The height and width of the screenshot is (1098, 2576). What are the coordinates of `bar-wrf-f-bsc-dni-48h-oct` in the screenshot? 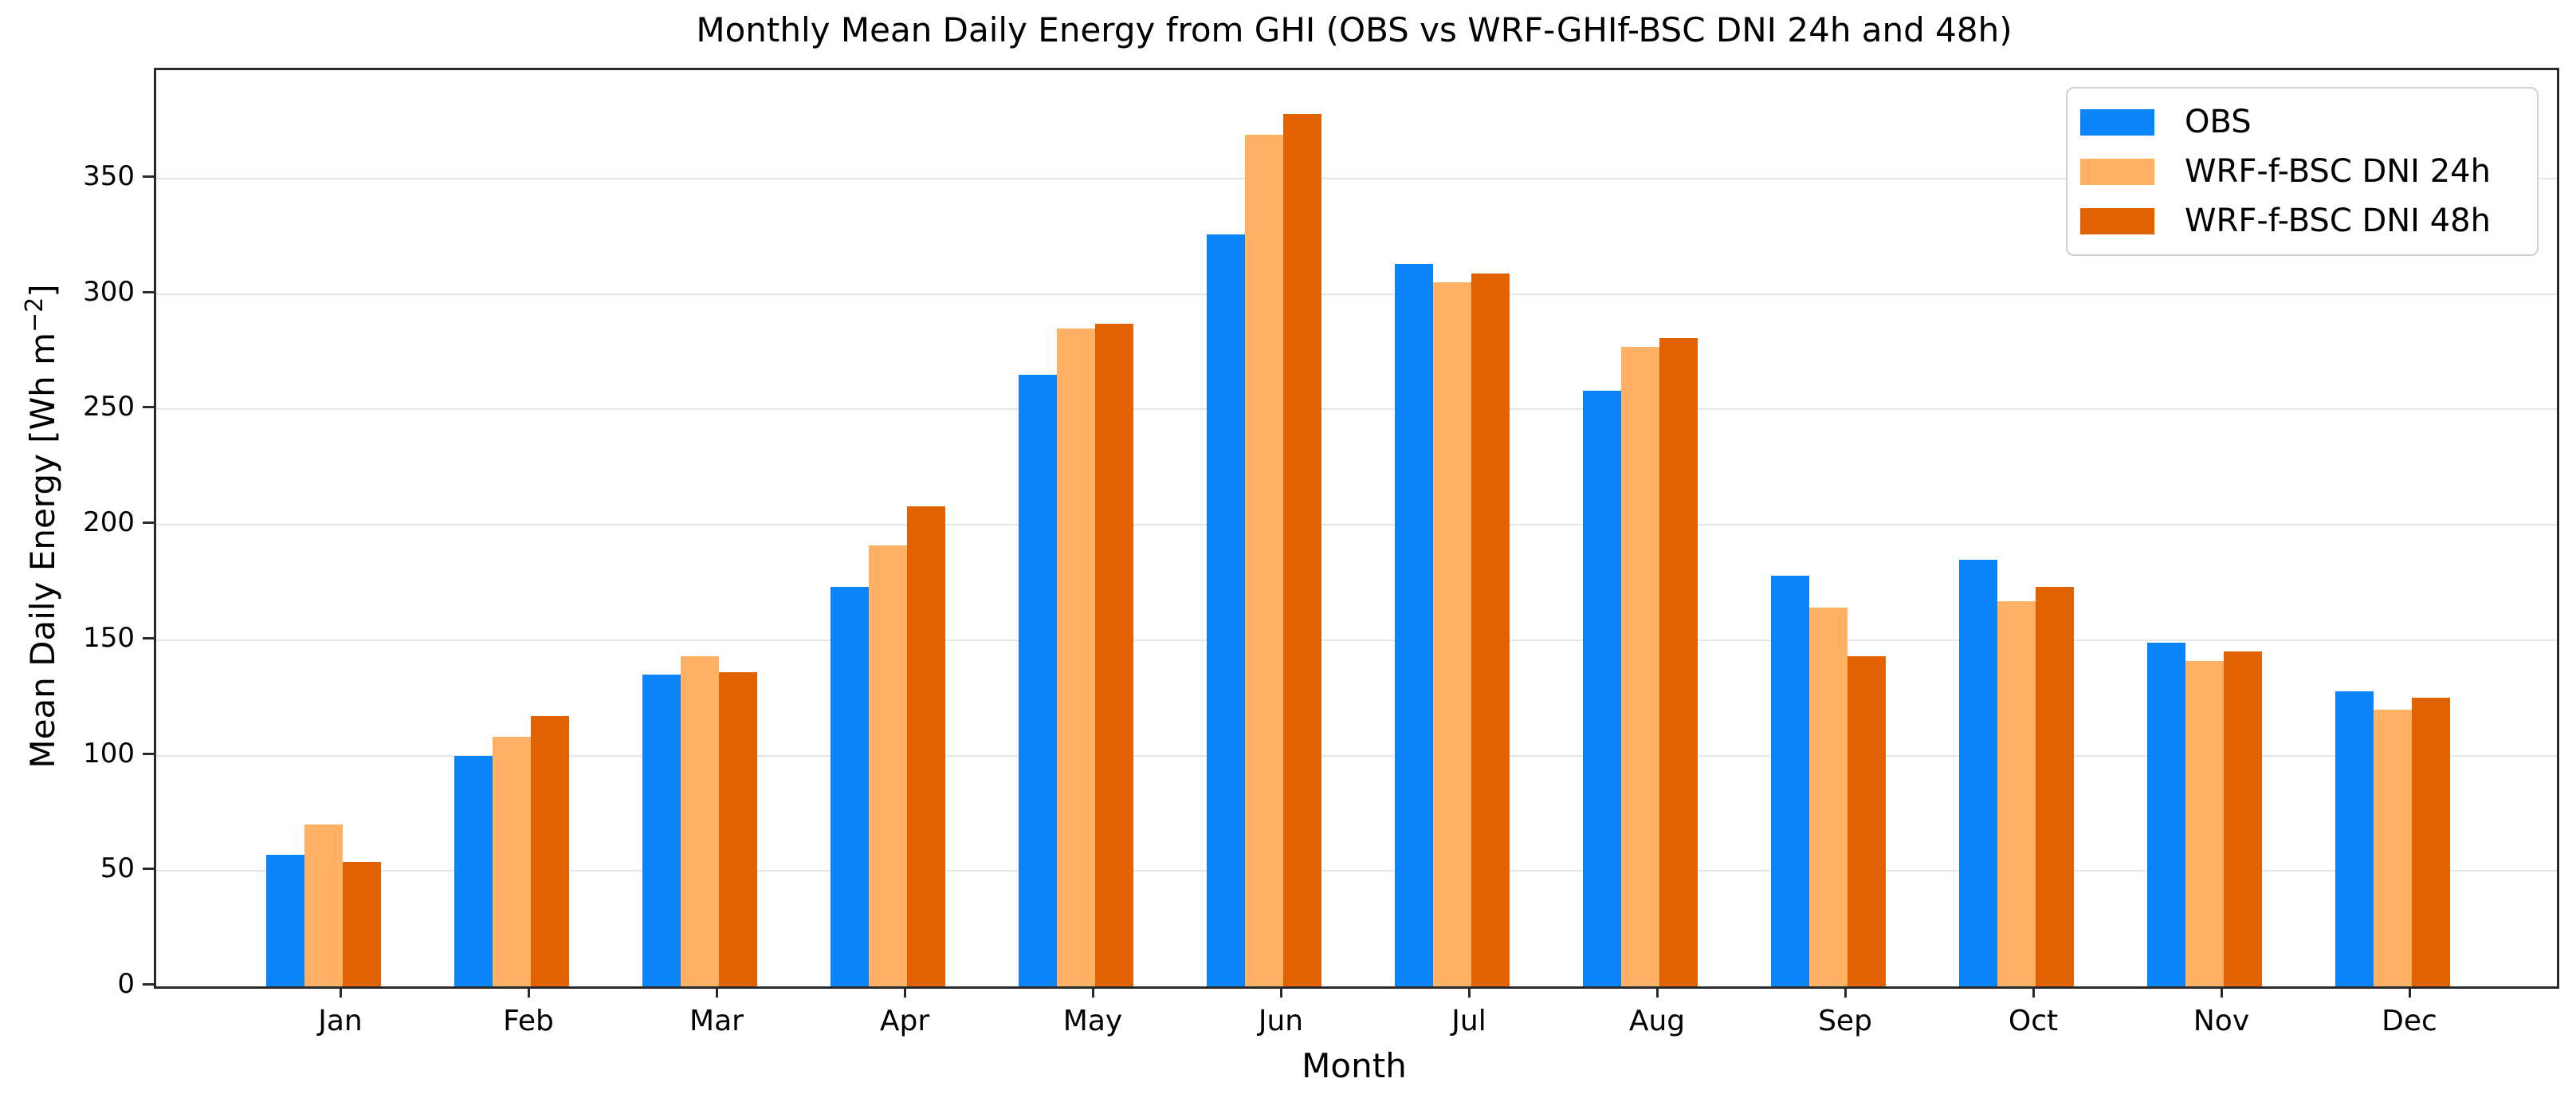 It's located at (2055, 786).